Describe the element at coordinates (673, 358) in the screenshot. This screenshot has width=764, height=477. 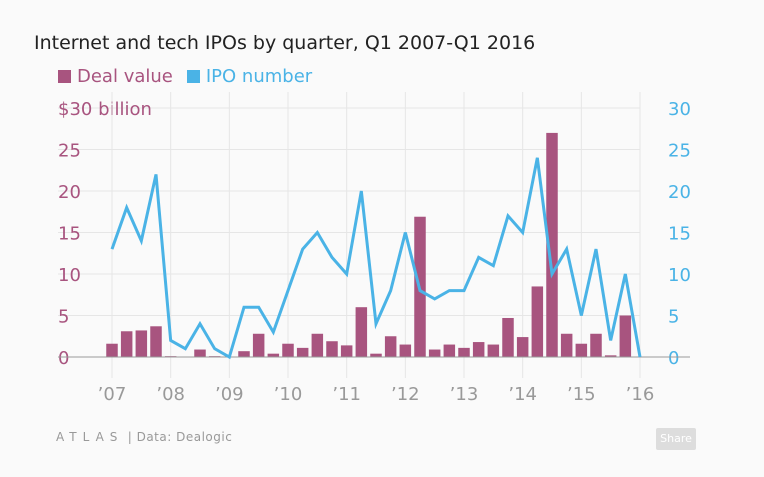
I see `right-tick-label: 0` at that location.